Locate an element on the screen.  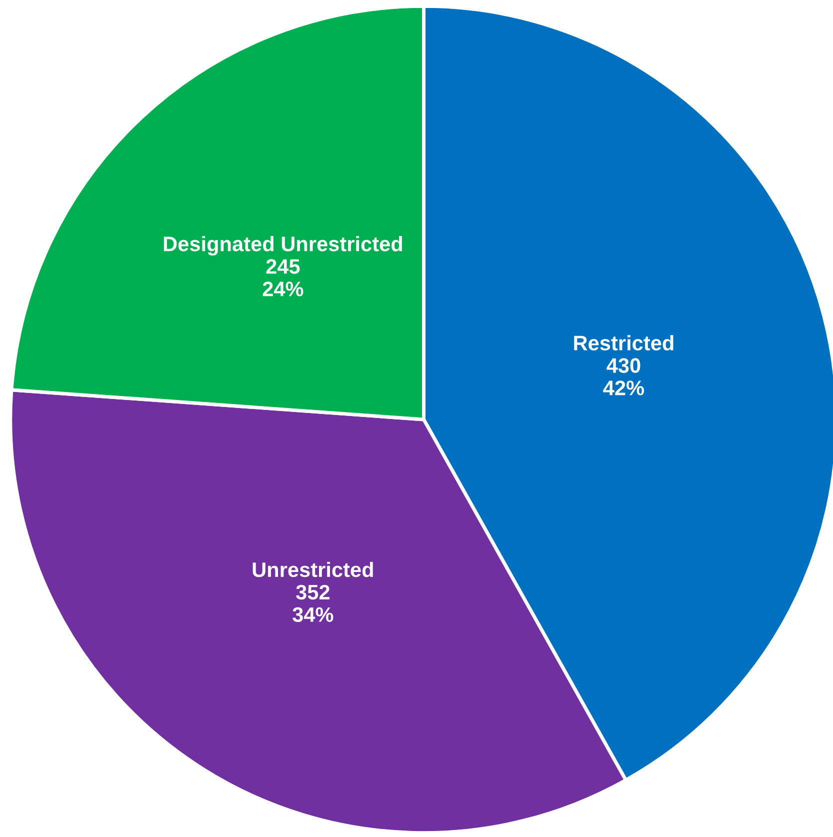
data-label: 352 34% is located at coordinates (313, 603).